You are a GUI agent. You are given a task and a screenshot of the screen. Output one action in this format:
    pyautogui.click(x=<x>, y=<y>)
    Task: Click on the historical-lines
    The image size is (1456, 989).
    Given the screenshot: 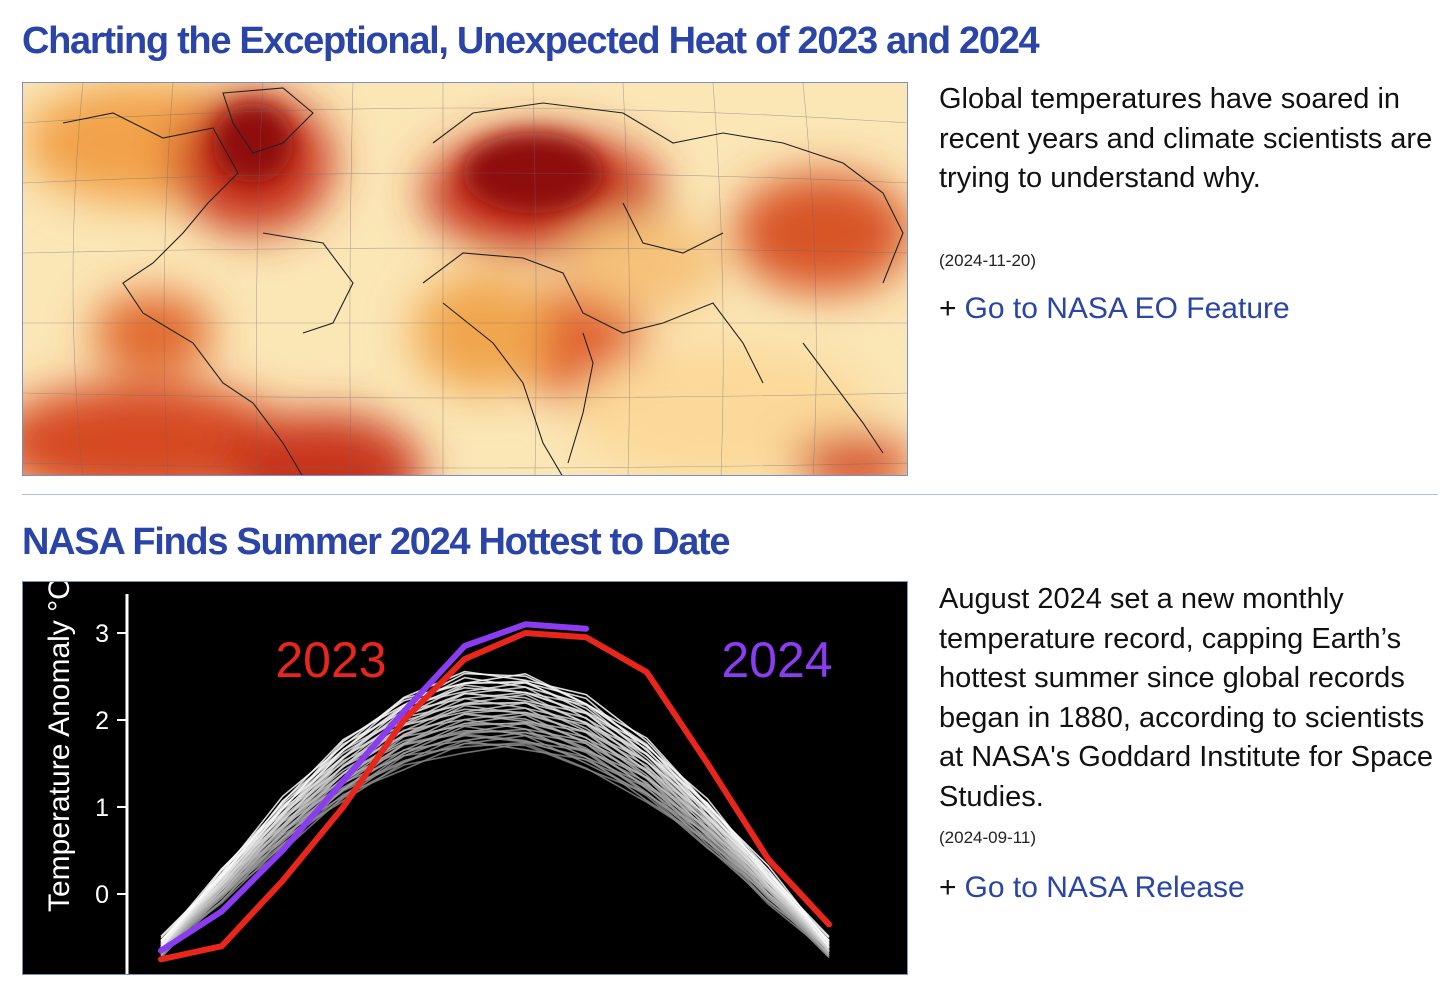 What is the action you would take?
    pyautogui.click(x=495, y=814)
    